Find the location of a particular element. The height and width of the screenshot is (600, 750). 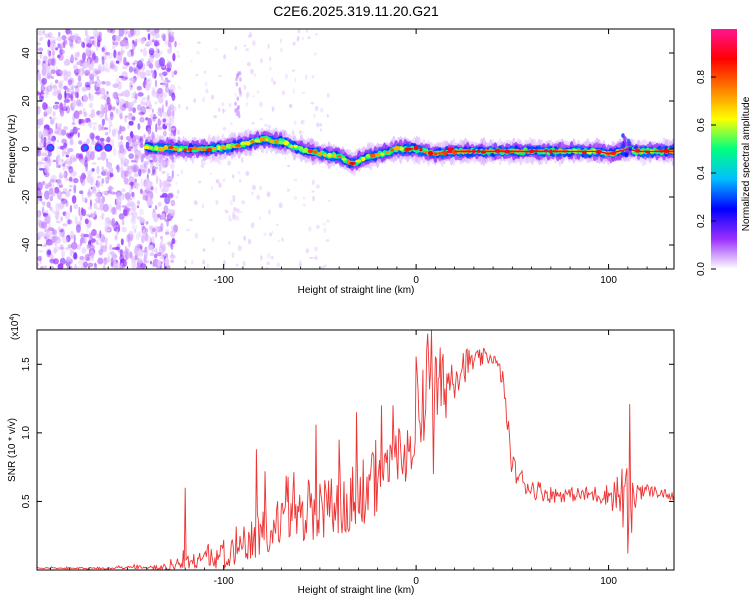

colorbar-tick-label: 0.2 is located at coordinates (701, 221).